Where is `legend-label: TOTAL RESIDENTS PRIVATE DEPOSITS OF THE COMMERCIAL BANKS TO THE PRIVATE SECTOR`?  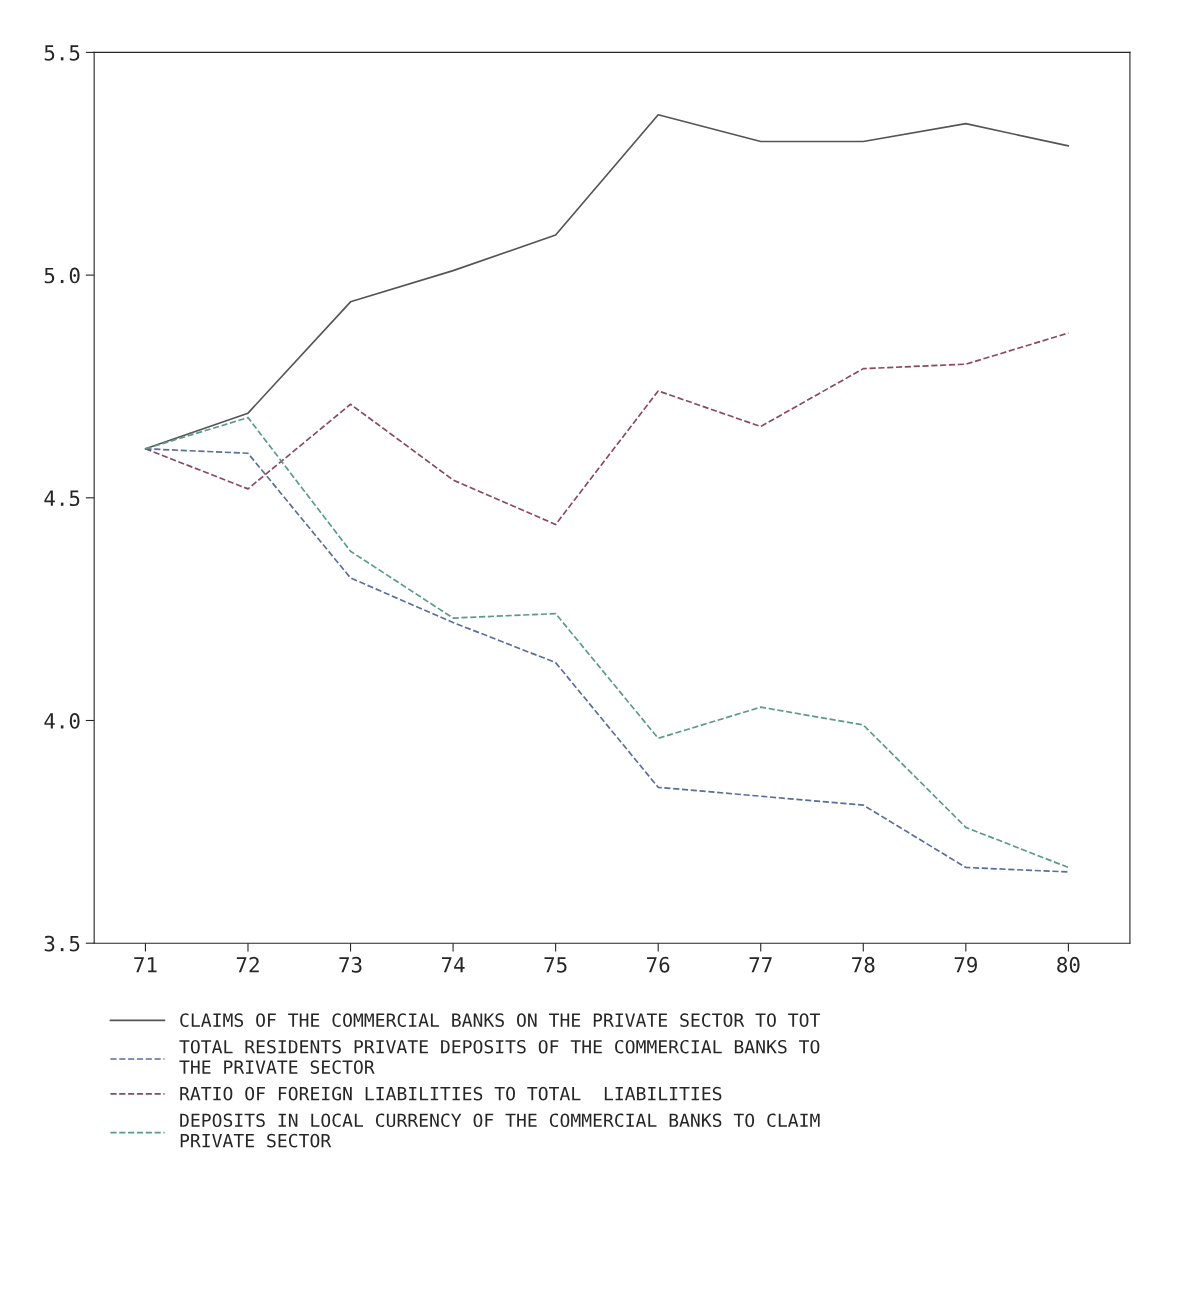 legend-label: TOTAL RESIDENTS PRIVATE DEPOSITS OF THE COMMERCIAL BANKS TO THE PRIVATE SECTOR is located at coordinates (499, 1056).